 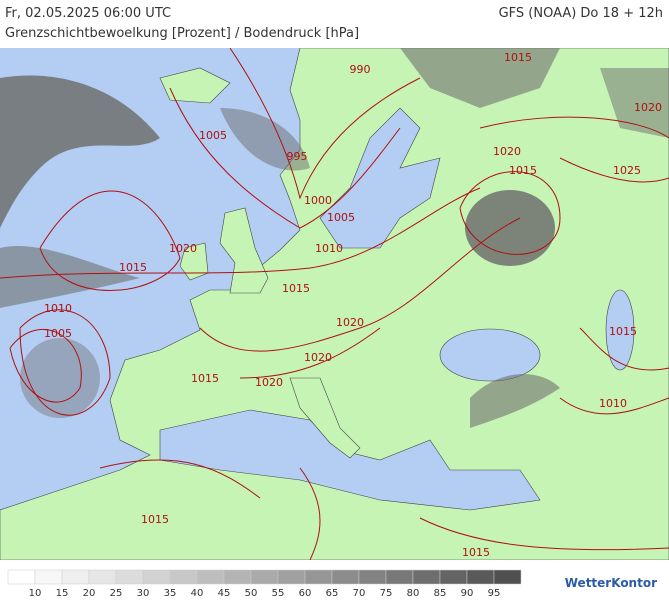 I want to click on legend-tick-label: 25, so click(x=116, y=593).